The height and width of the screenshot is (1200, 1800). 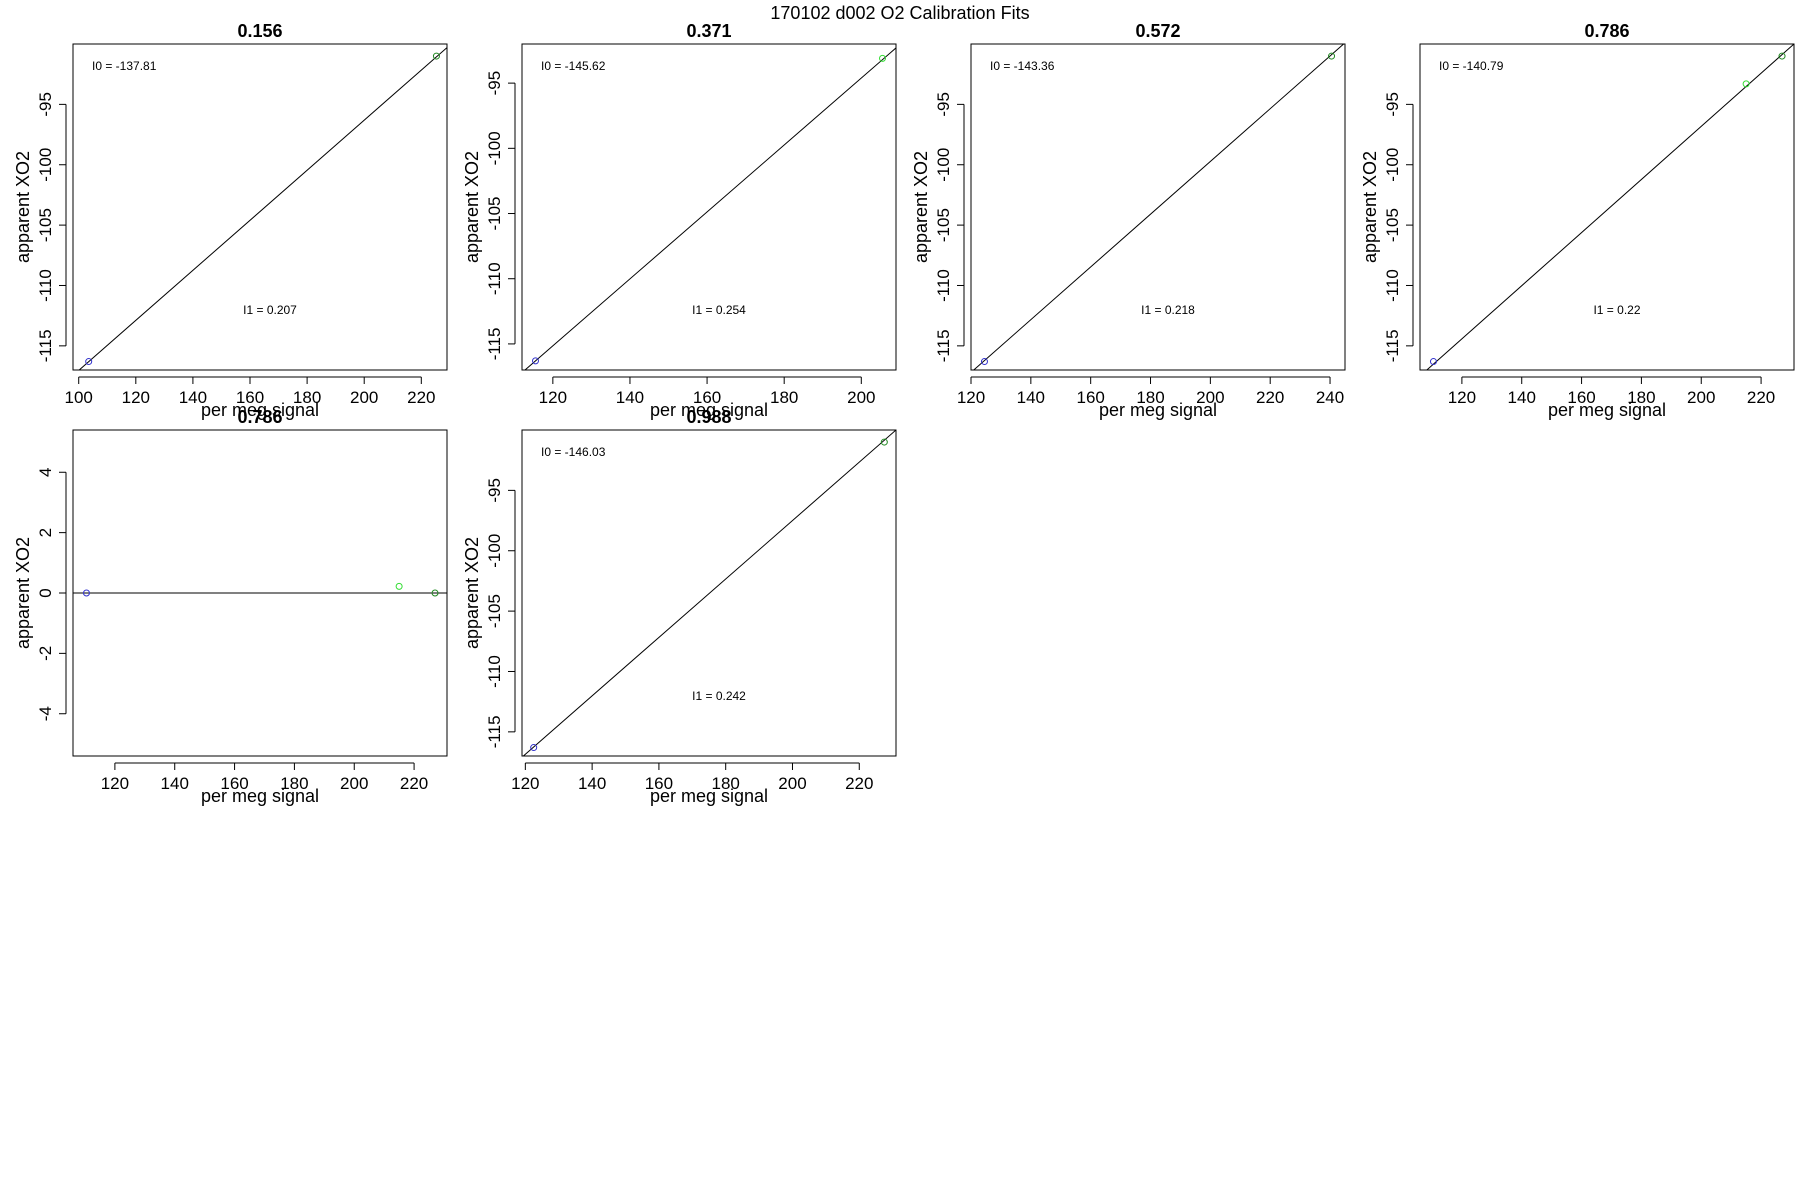 I want to click on y-tick-label: 0, so click(x=45, y=592).